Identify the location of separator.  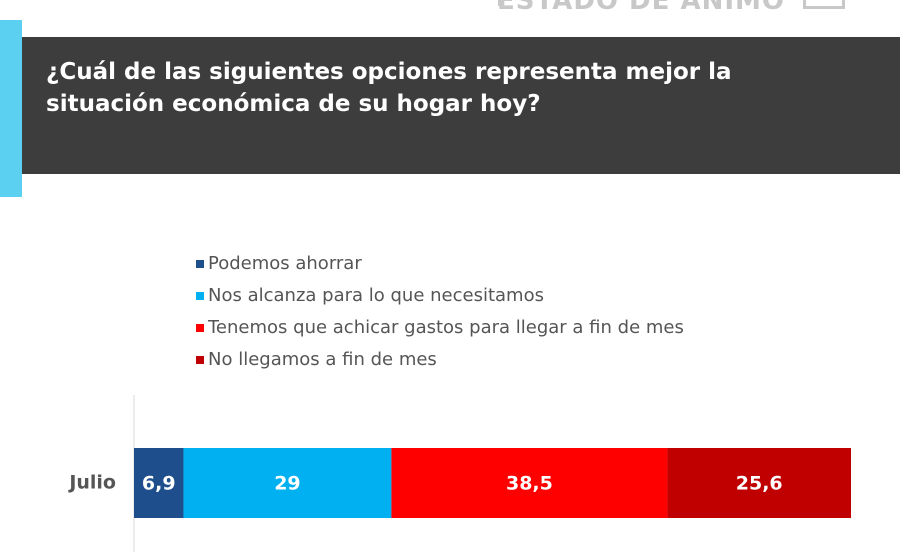
(500, 3).